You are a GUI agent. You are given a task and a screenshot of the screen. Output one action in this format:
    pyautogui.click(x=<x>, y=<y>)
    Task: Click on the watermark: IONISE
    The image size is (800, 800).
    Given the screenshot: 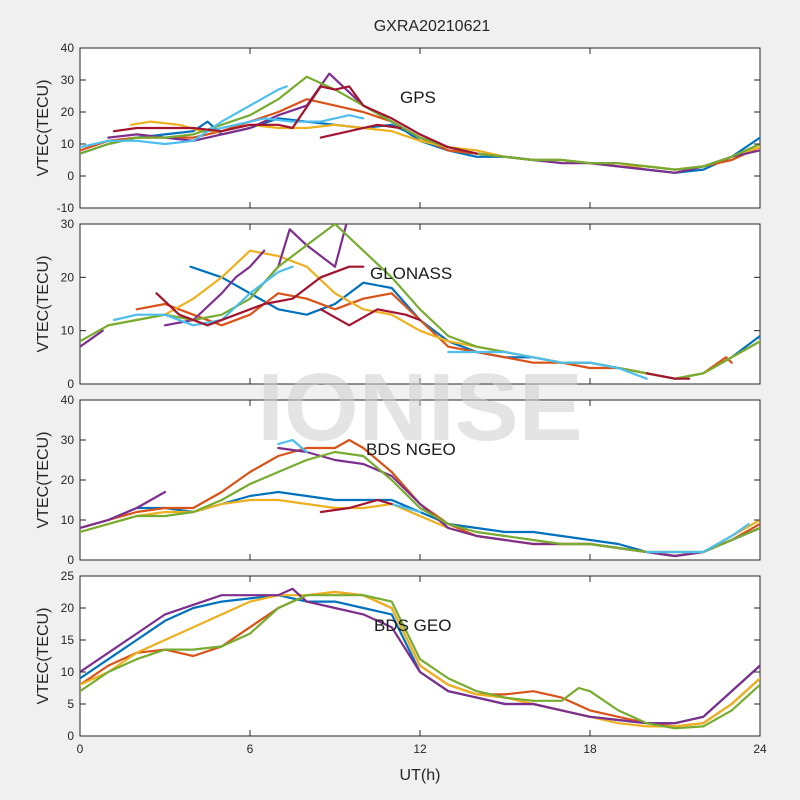 What is the action you would take?
    pyautogui.click(x=419, y=407)
    